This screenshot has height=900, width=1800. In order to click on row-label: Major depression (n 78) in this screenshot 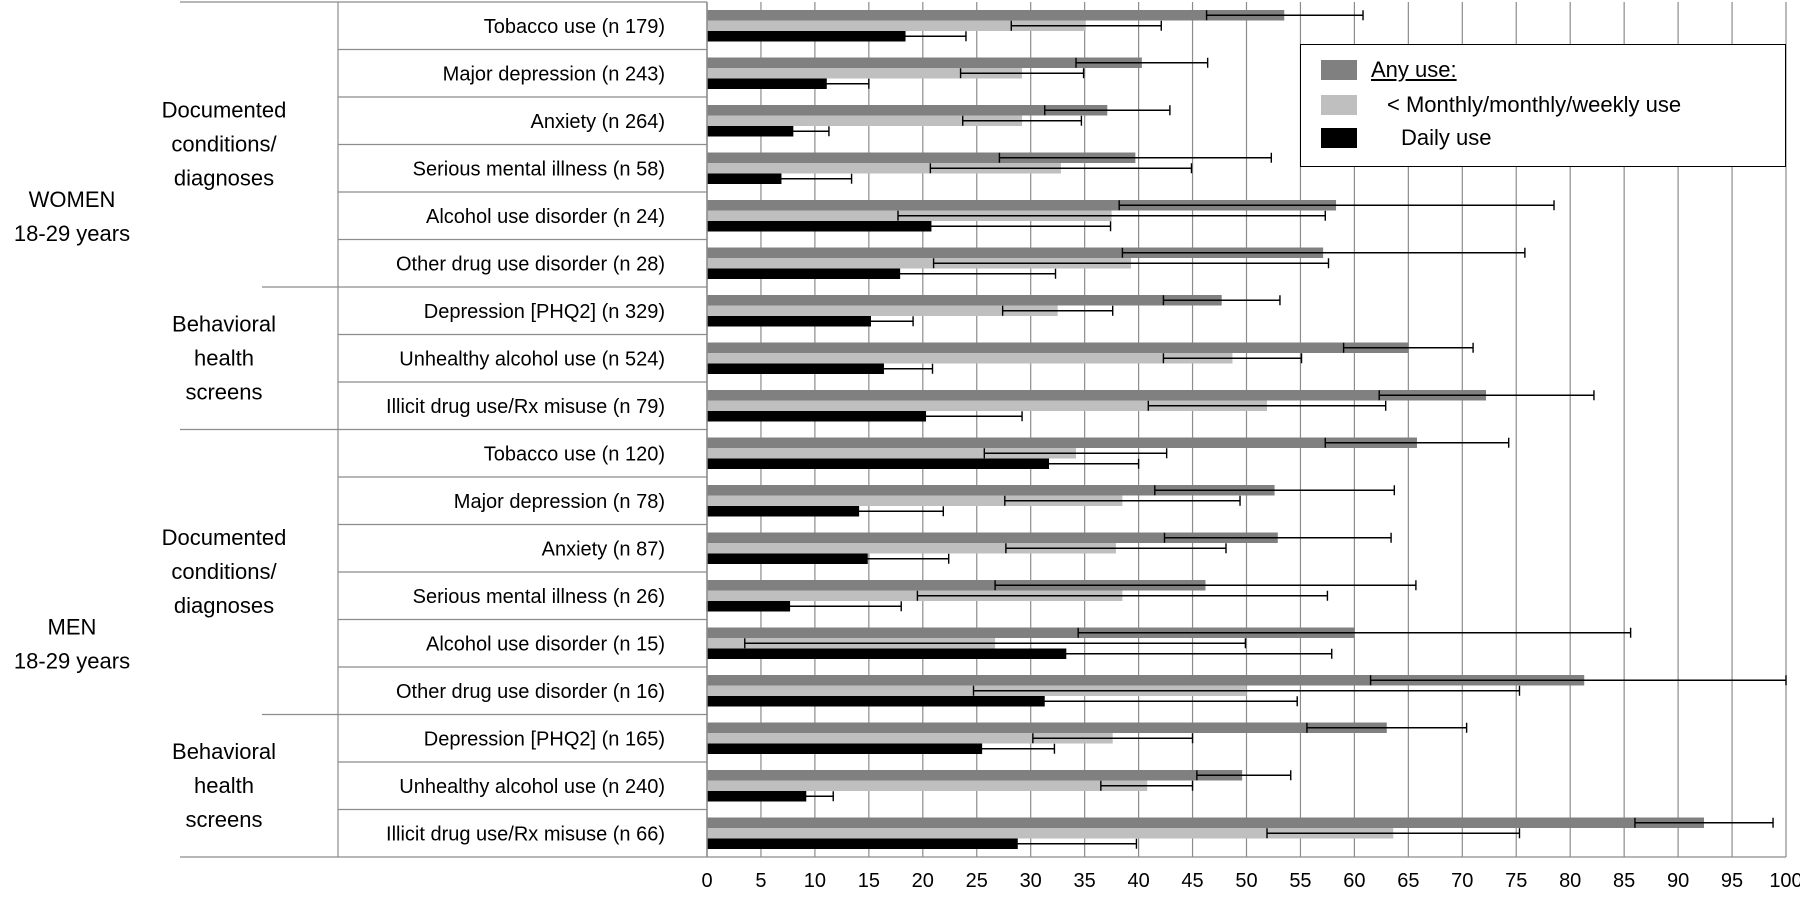, I will do `click(559, 502)`.